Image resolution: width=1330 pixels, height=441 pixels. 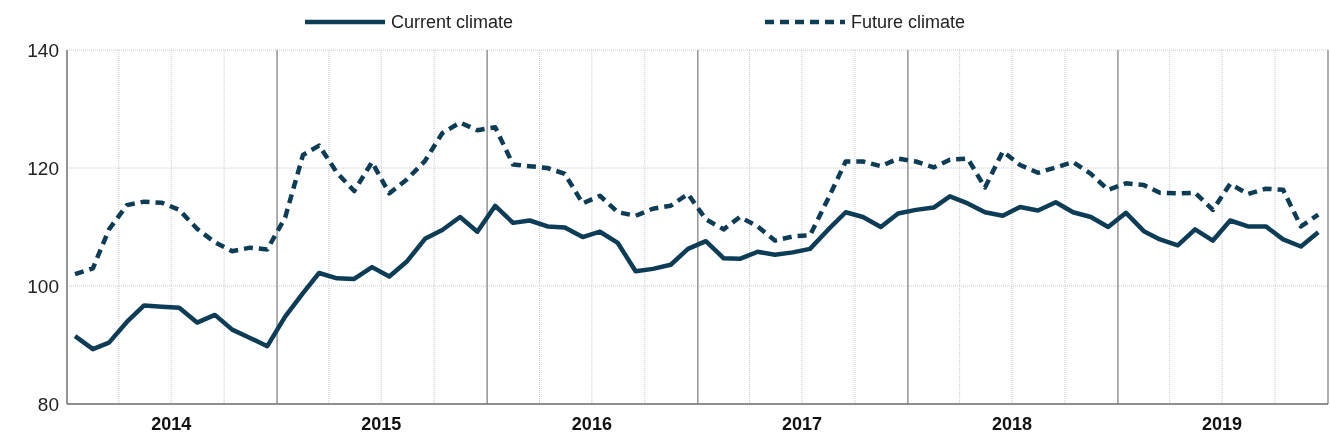 I want to click on x-tick-label: 2015, so click(x=381, y=424).